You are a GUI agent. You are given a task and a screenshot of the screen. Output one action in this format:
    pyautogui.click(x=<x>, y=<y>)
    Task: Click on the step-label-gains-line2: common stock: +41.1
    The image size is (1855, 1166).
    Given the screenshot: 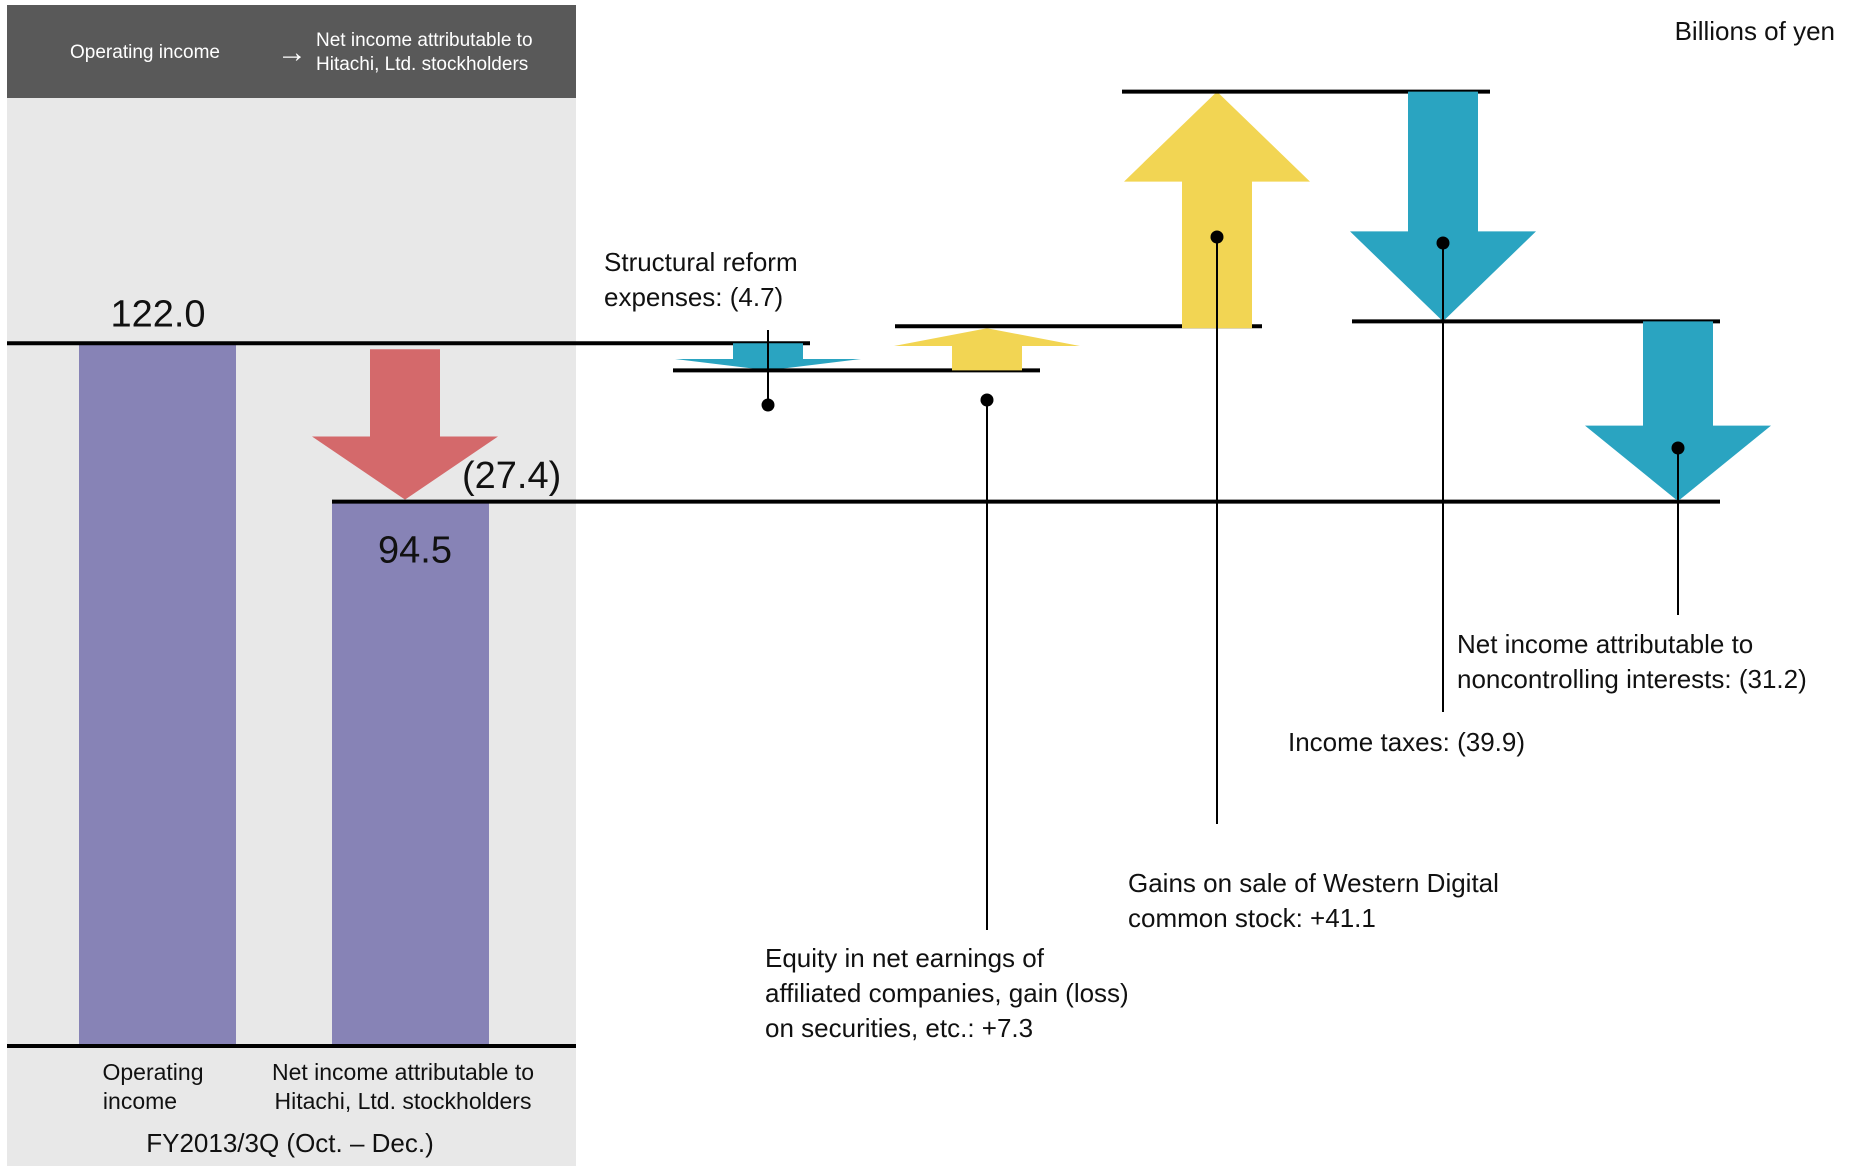 What is the action you would take?
    pyautogui.click(x=1252, y=918)
    